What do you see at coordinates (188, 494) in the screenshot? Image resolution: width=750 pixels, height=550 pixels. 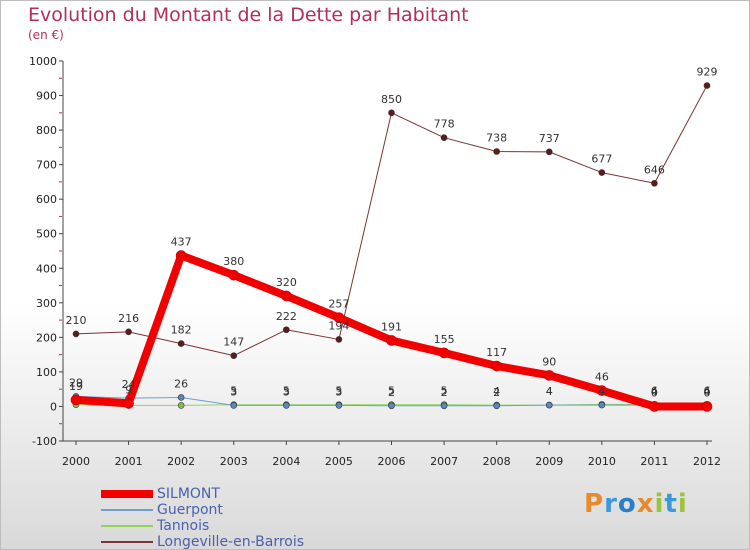 I see `legend-label: SILMONT` at bounding box center [188, 494].